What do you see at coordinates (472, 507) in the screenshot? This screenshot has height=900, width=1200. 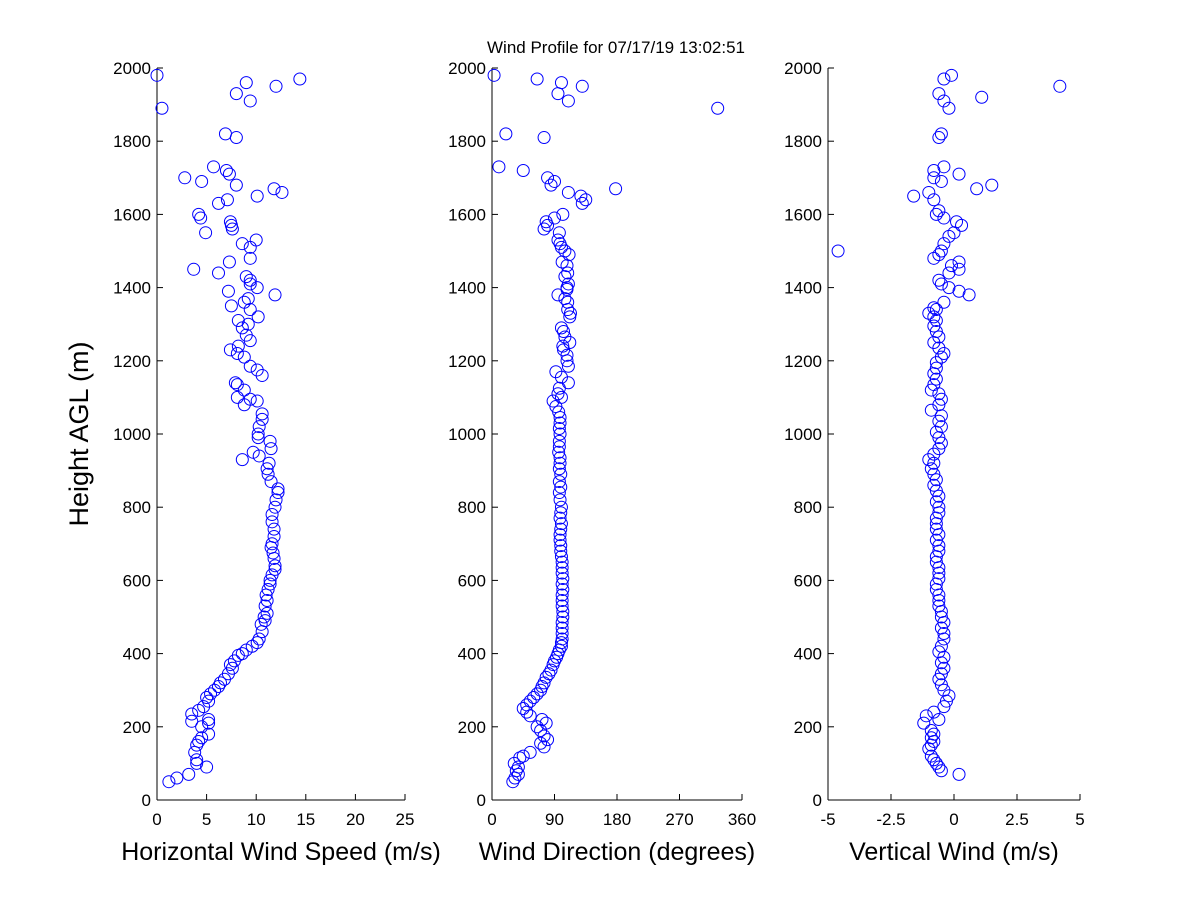 I see `direction-y-tick-label: 800` at bounding box center [472, 507].